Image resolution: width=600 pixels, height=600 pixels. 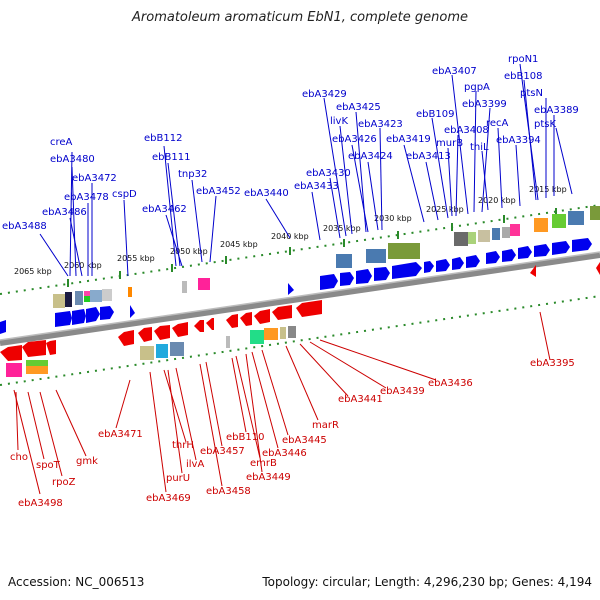 I want to click on gene-label: ebA3430, so click(x=328, y=173).